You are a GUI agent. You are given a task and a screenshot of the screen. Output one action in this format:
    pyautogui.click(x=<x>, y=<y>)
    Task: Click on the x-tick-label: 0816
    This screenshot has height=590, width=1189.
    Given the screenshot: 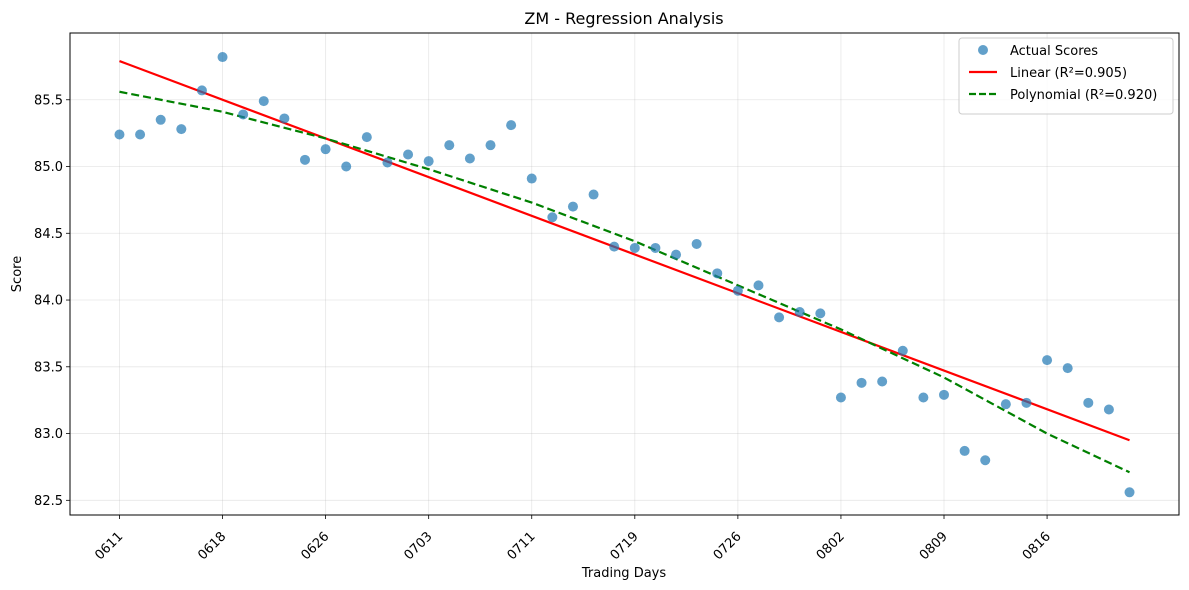 What is the action you would take?
    pyautogui.click(x=1037, y=546)
    